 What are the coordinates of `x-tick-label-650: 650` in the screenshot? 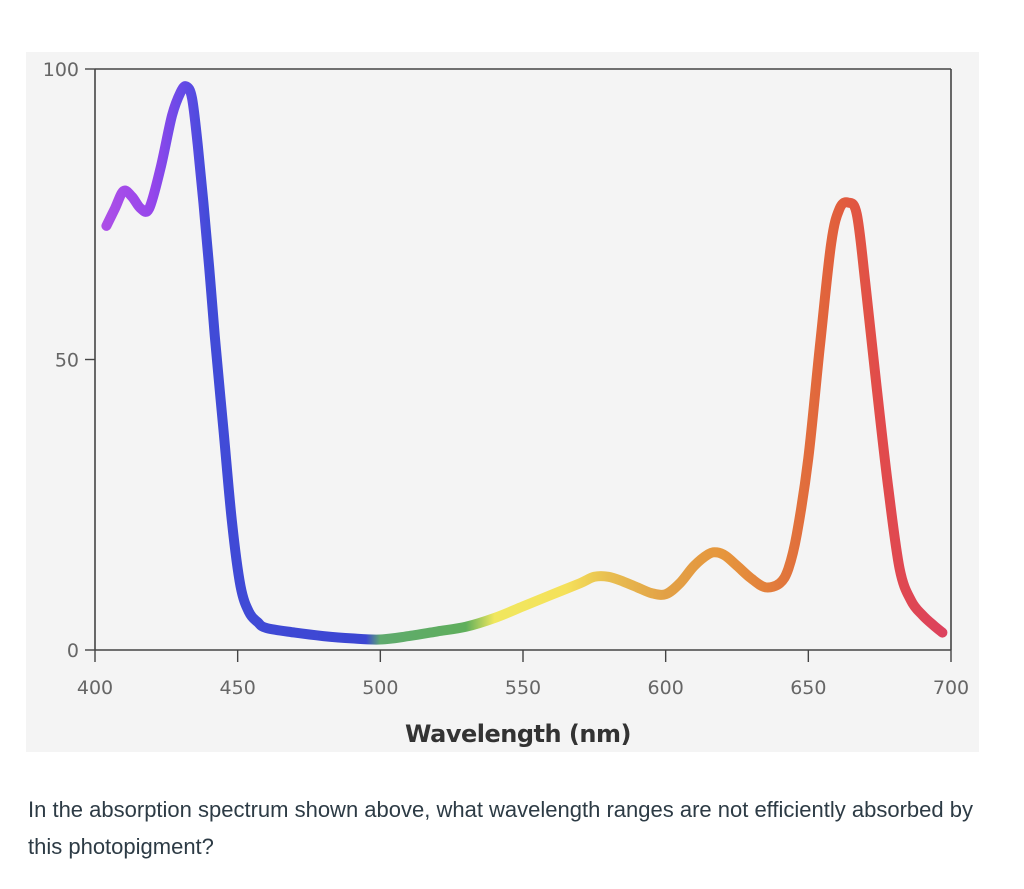 It's located at (808, 688).